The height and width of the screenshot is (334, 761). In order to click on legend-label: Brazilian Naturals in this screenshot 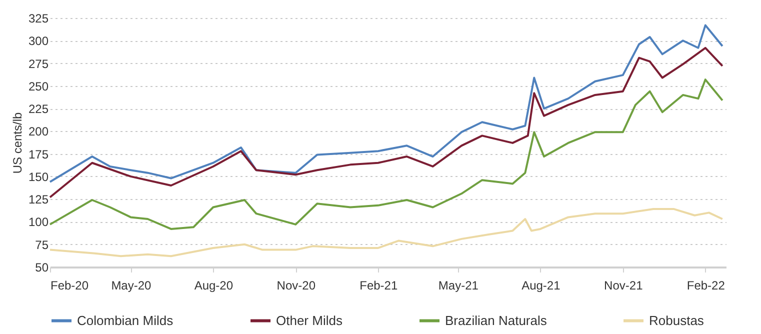, I will do `click(496, 320)`.